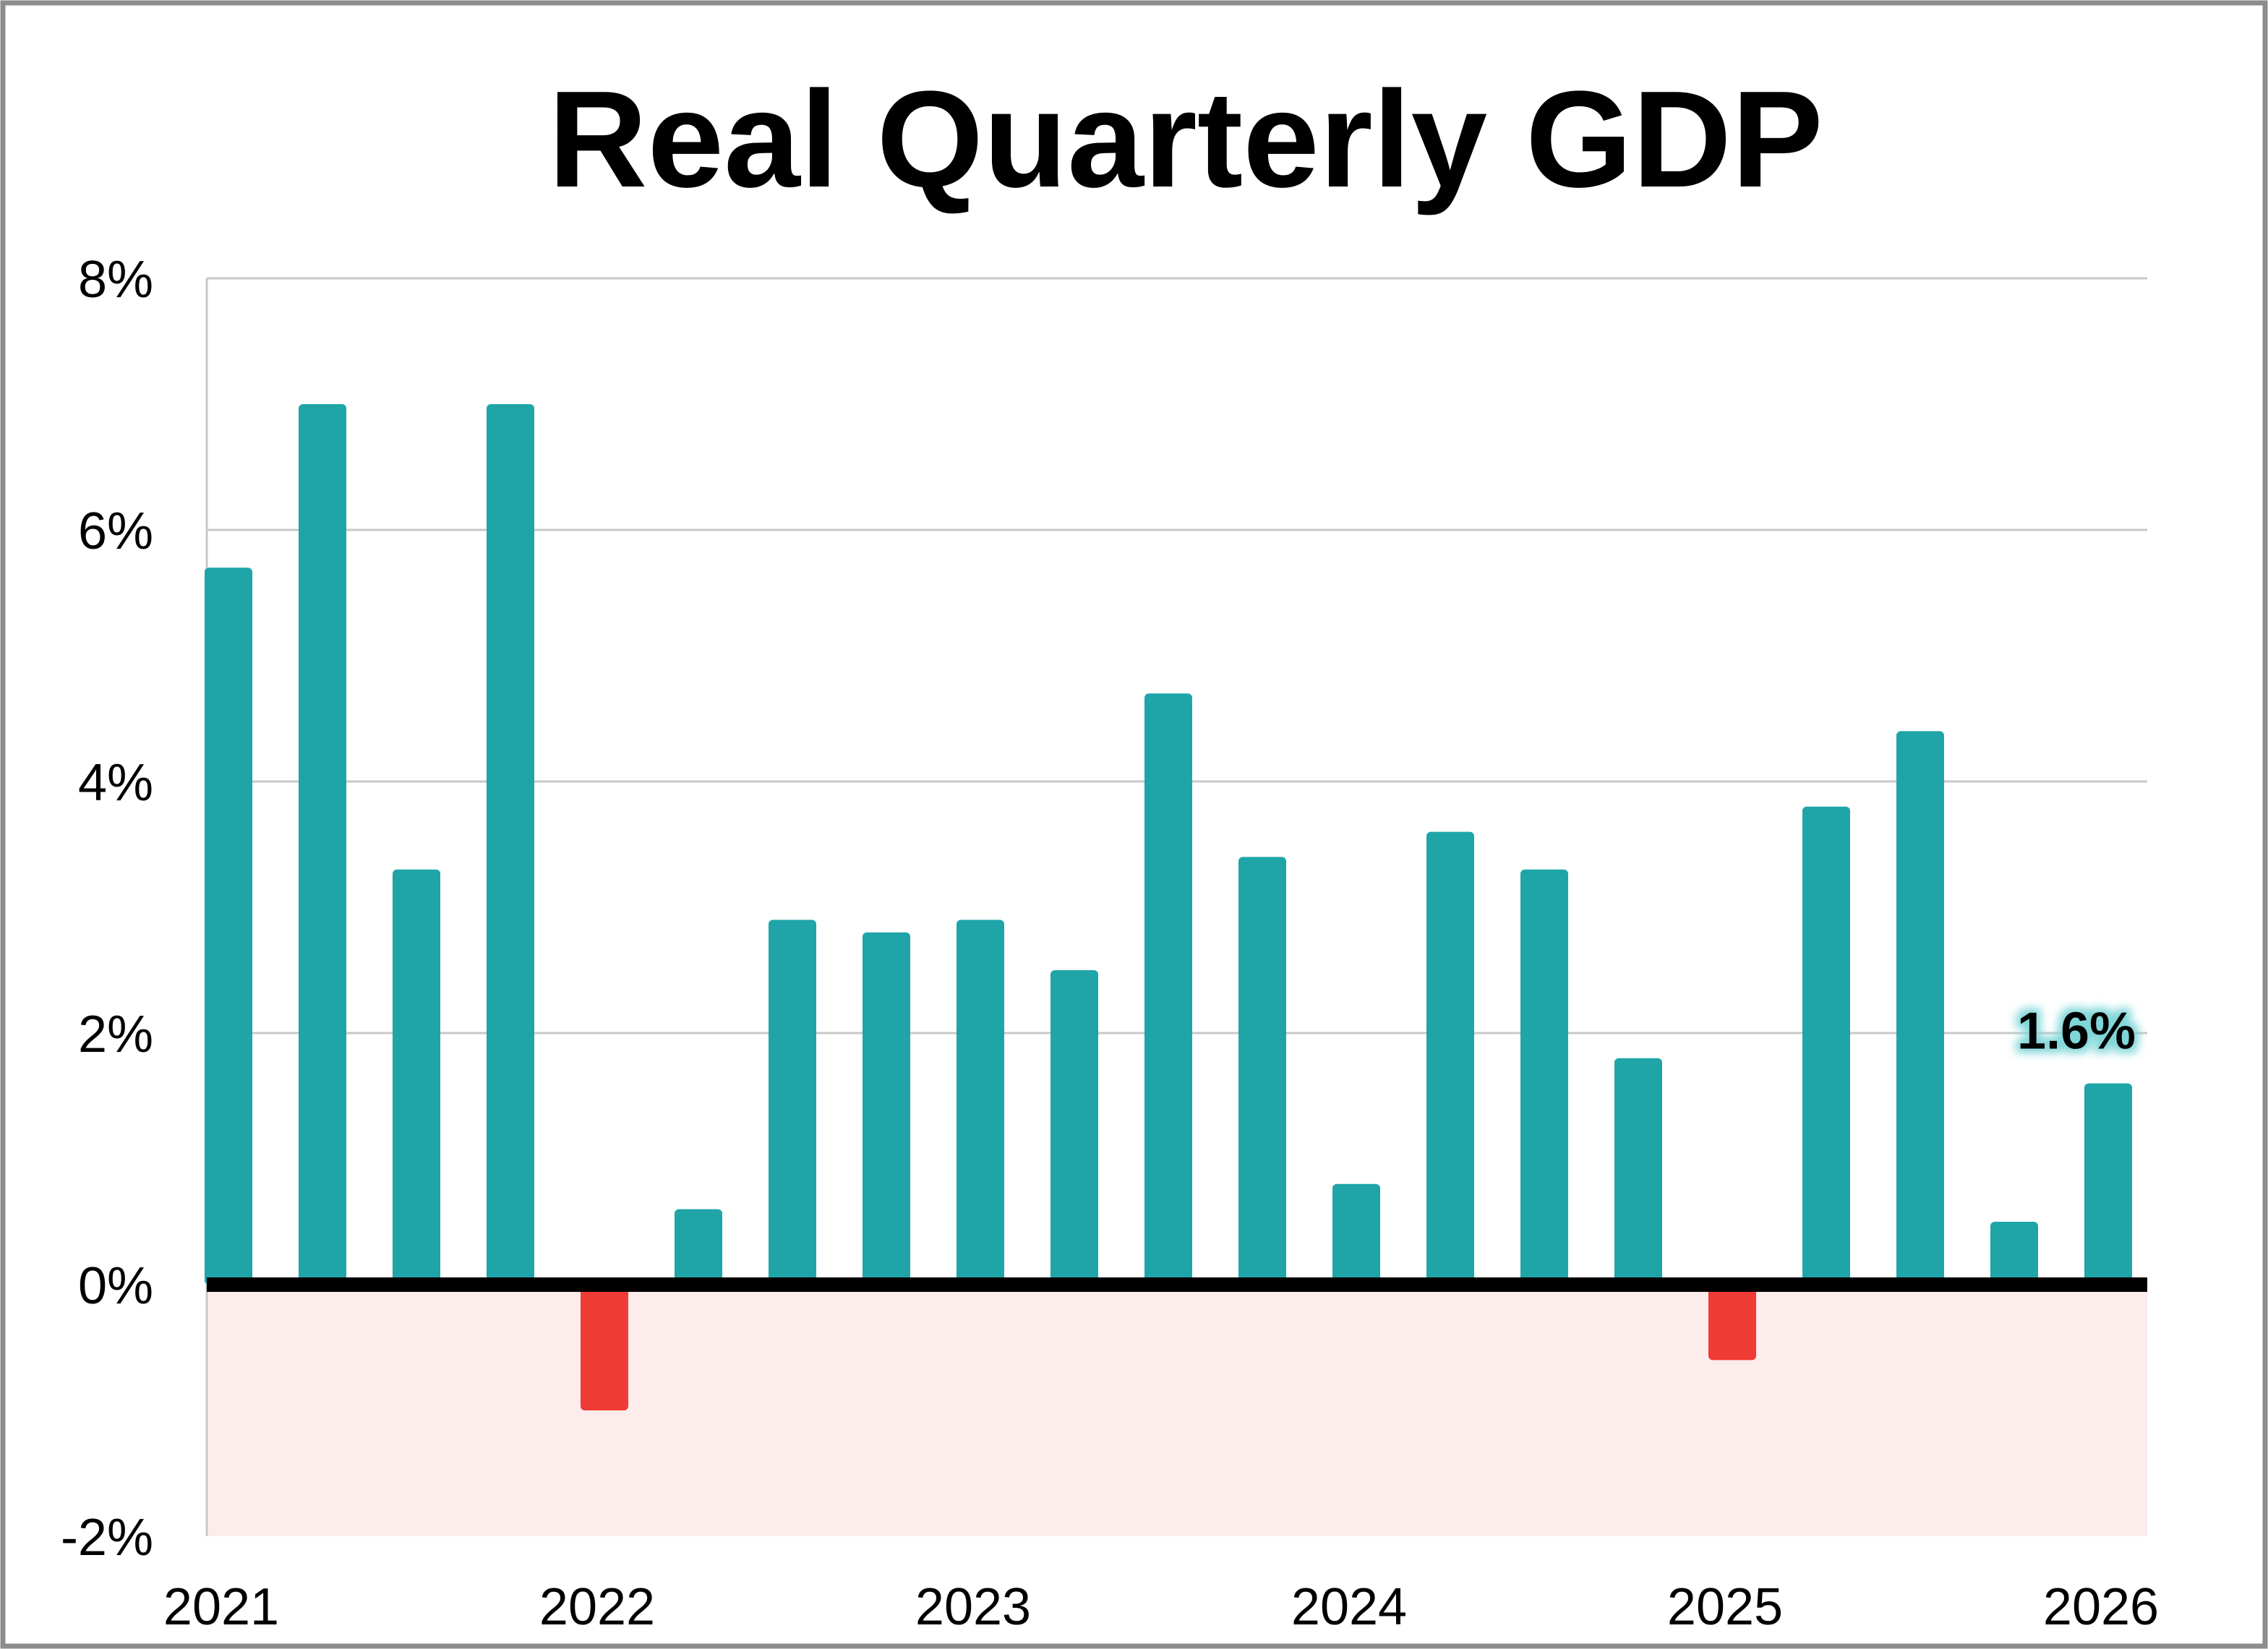  Describe the element at coordinates (2076, 1032) in the screenshot. I see `data-label: 1.6%` at that location.